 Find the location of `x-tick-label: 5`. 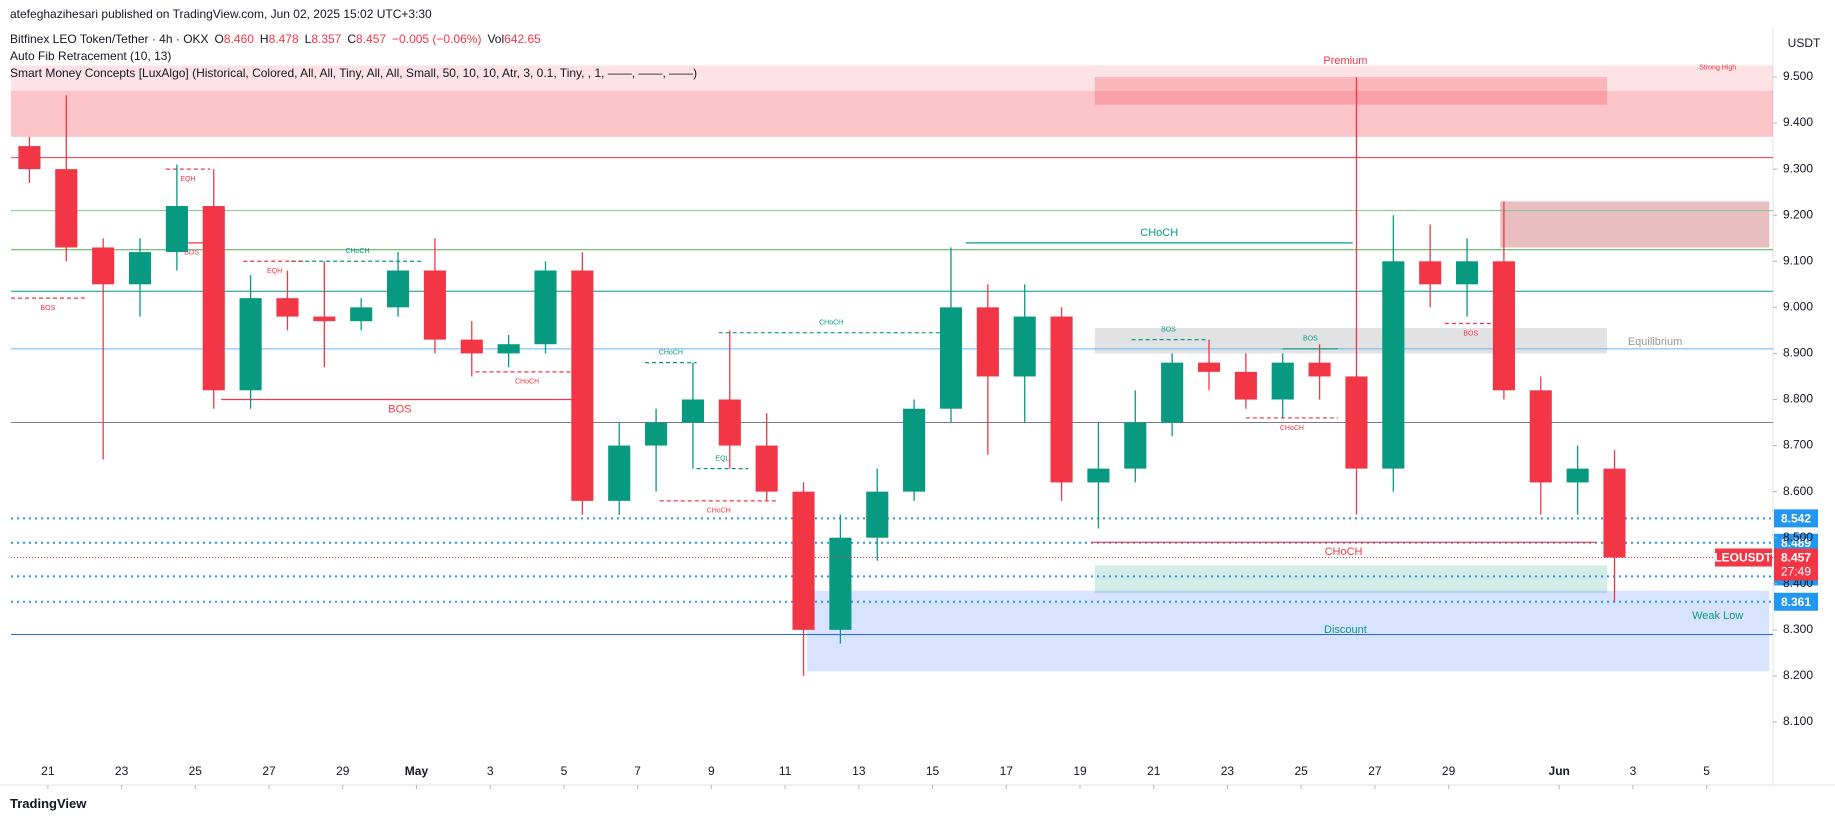

x-tick-label: 5 is located at coordinates (1706, 771).